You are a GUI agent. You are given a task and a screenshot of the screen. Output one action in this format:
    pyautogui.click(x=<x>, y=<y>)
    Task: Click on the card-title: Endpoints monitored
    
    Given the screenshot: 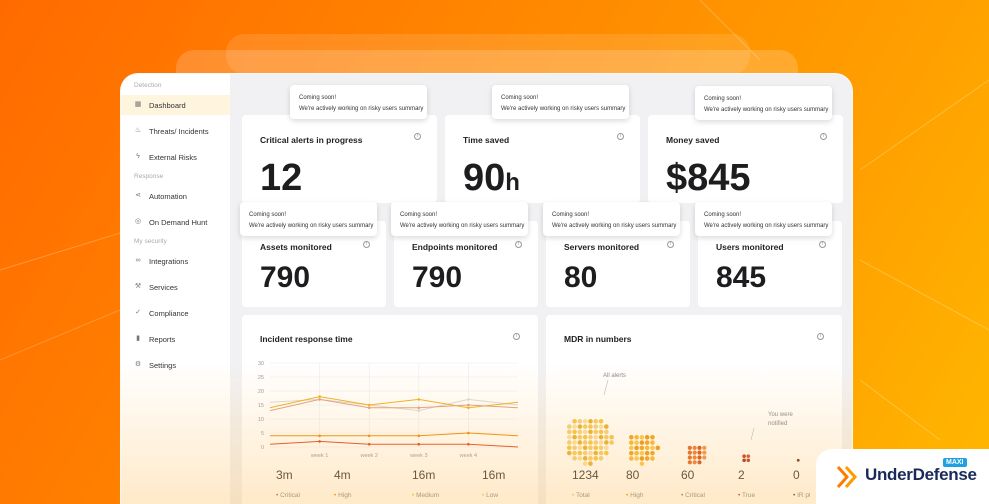 What is the action you would take?
    pyautogui.click(x=455, y=247)
    